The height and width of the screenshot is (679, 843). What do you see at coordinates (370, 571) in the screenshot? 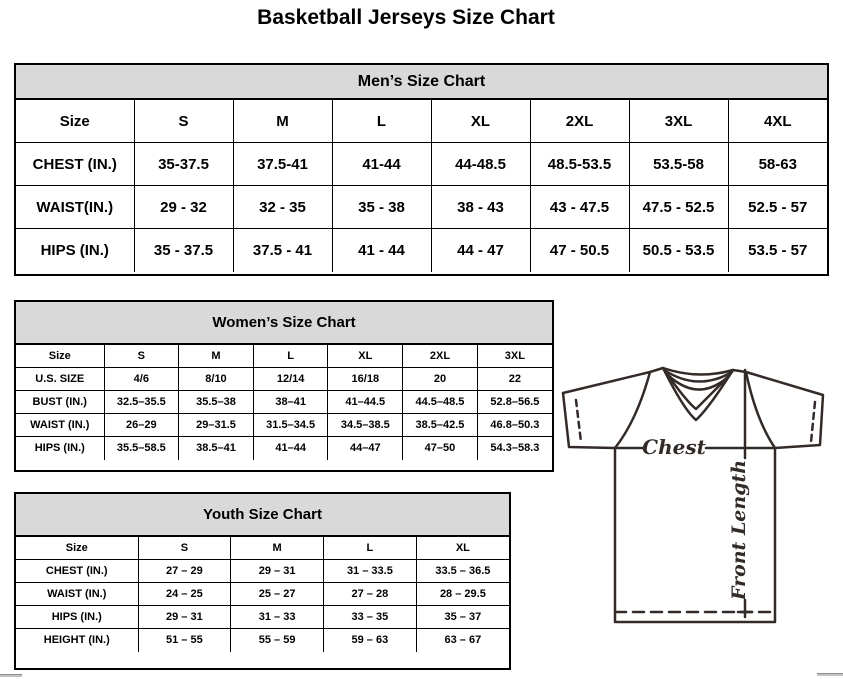
I see `cell-value: 31 – 33.5` at bounding box center [370, 571].